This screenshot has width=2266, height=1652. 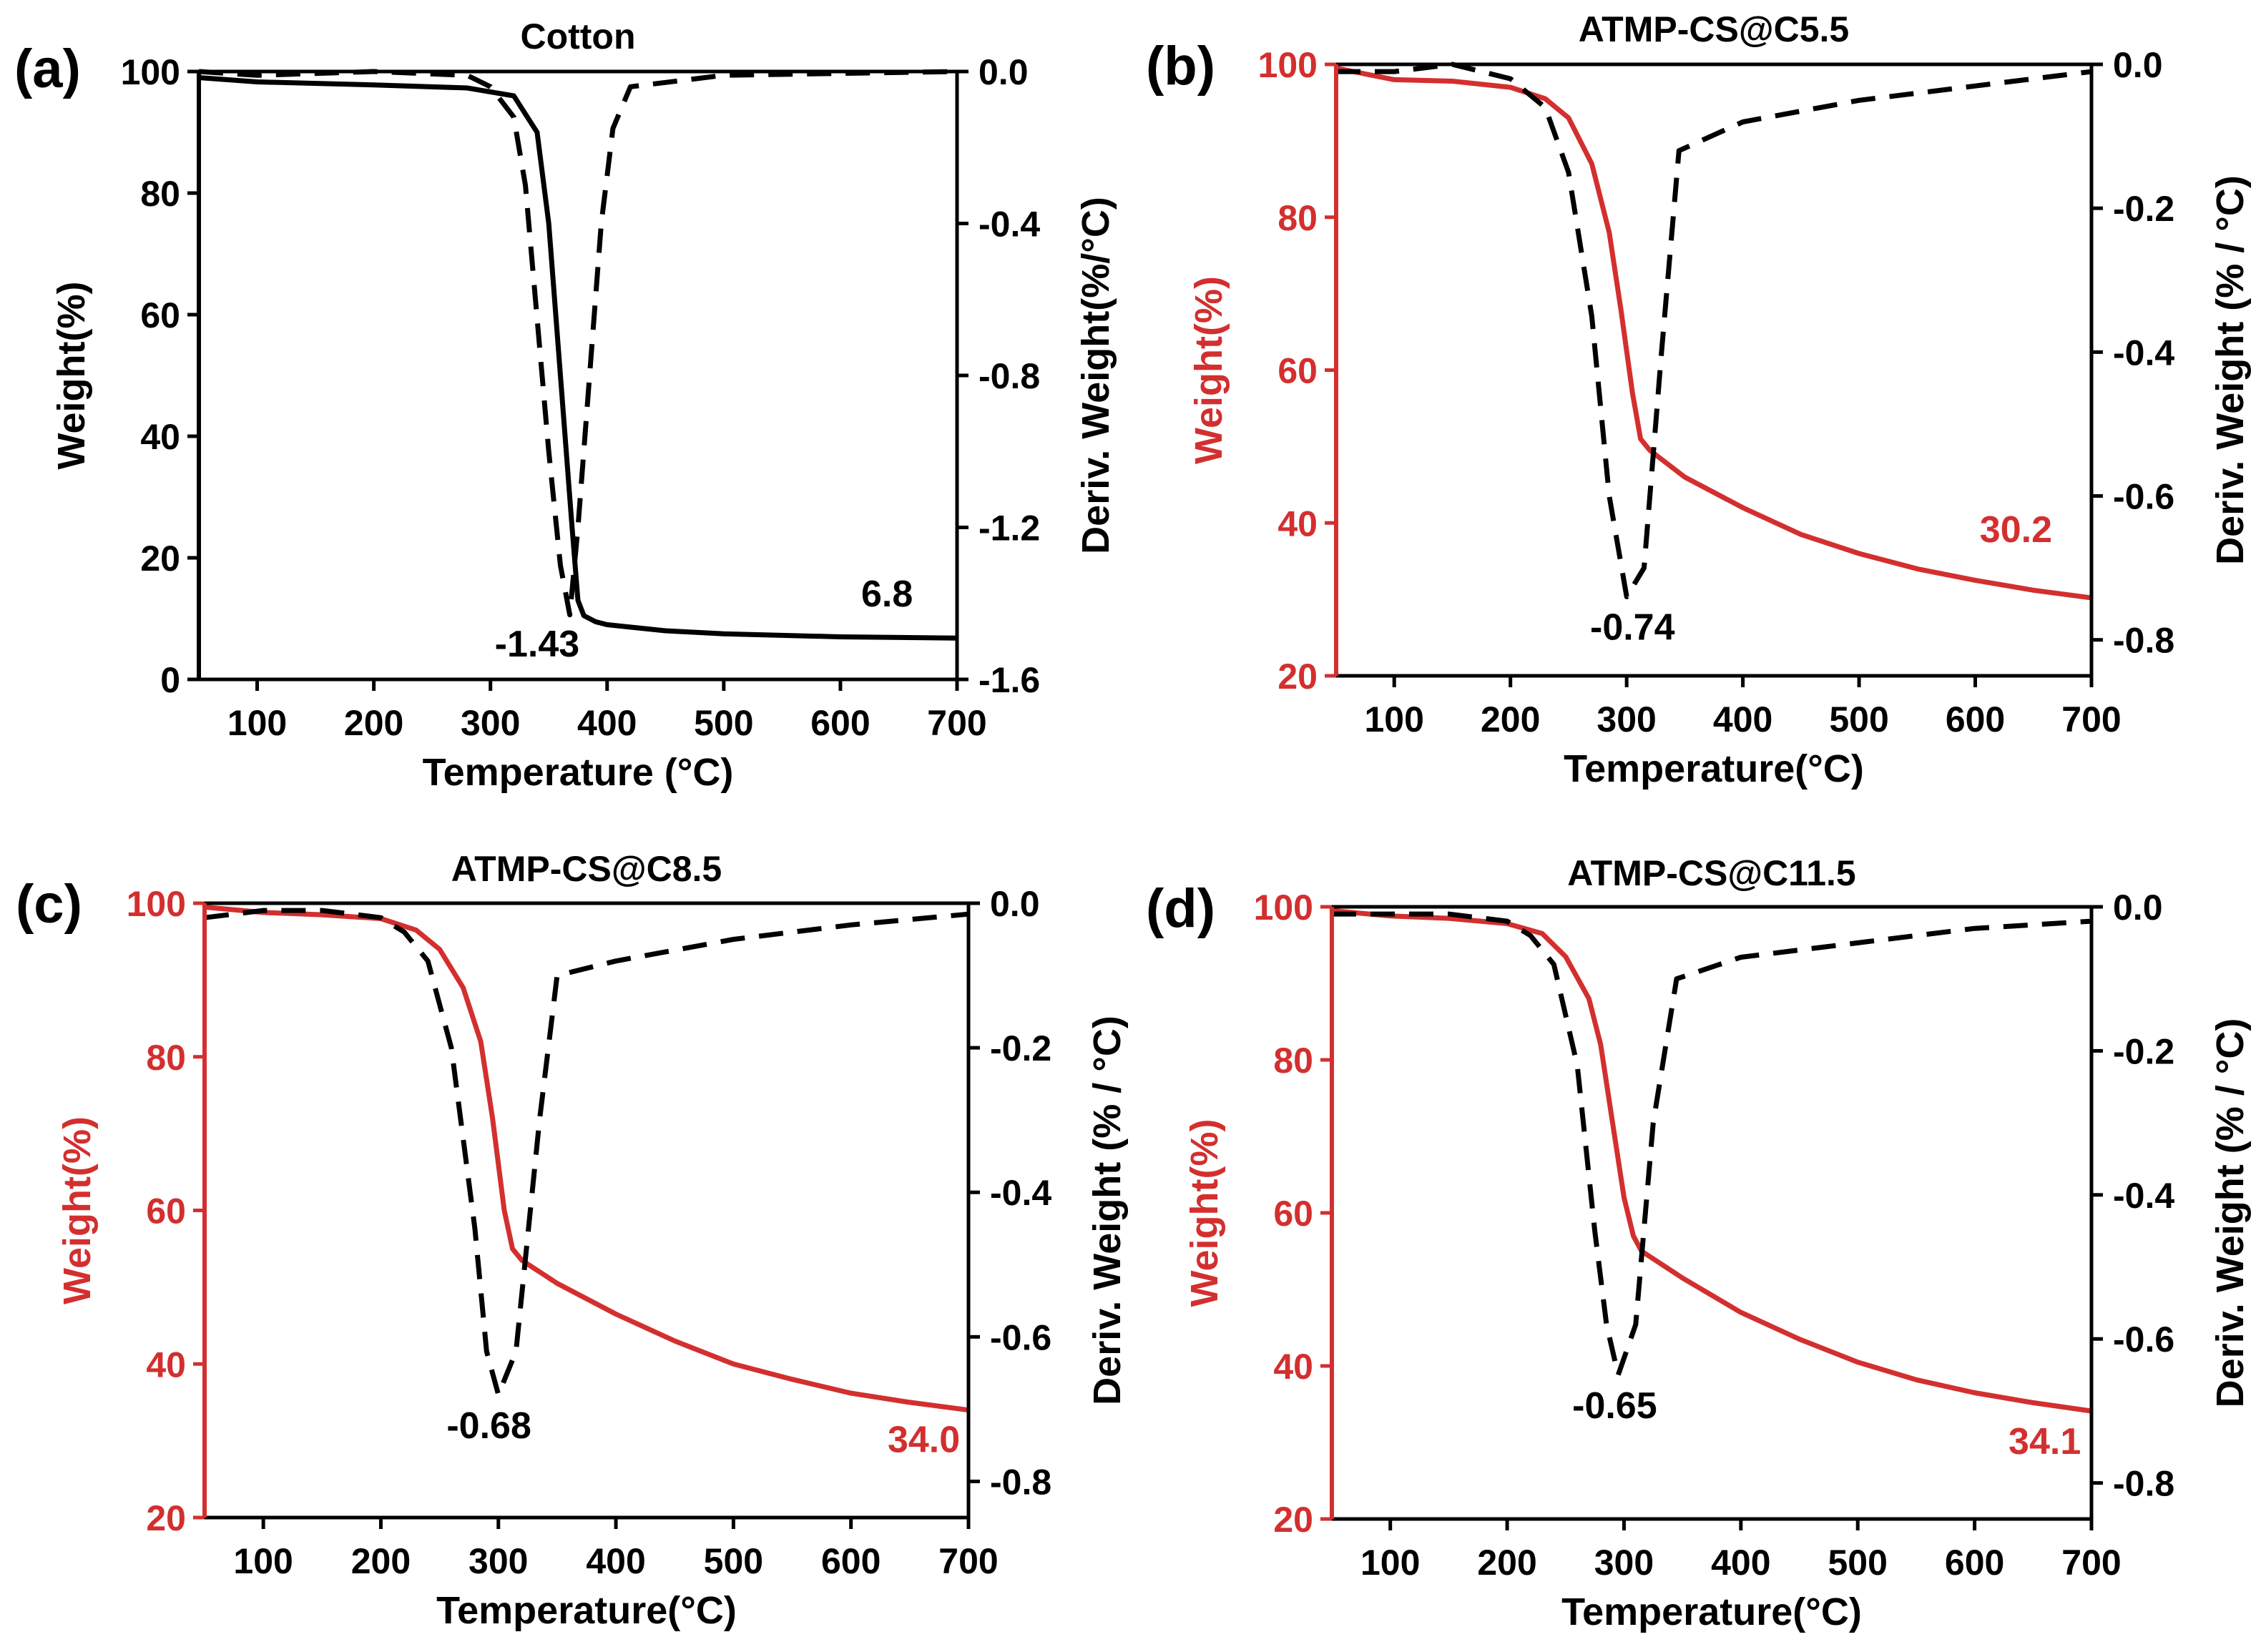 I want to click on data-annotation: 34.1, so click(x=2045, y=1442).